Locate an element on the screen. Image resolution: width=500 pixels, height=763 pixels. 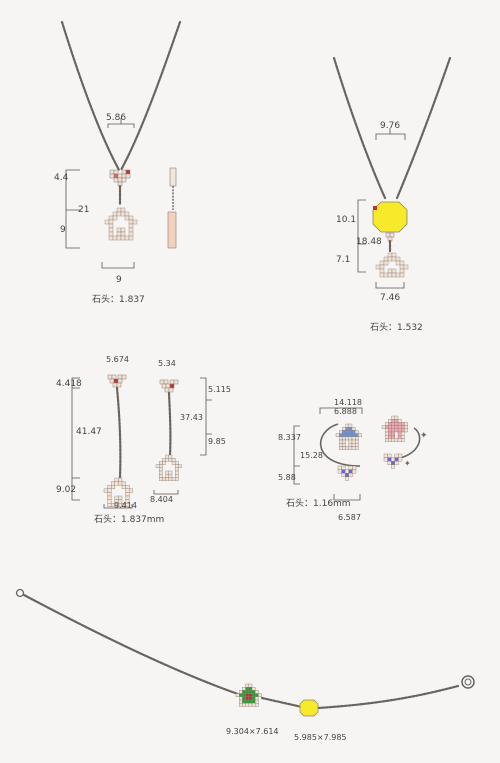
bracelet-chain-right is located at coordinates (388, 697).